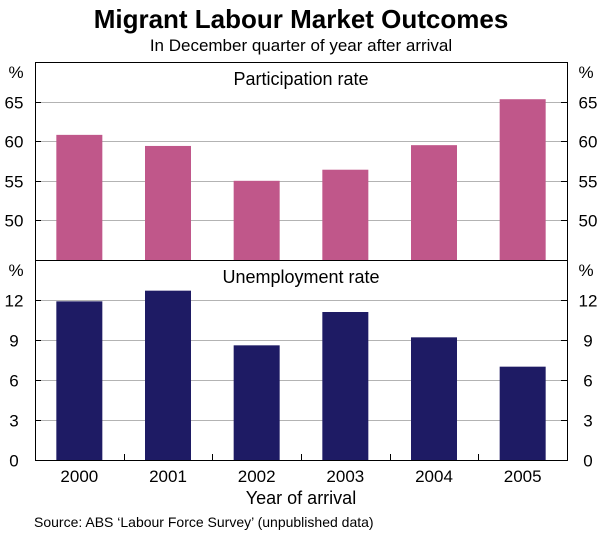  Describe the element at coordinates (523, 476) in the screenshot. I see `x-tick-label-2005: 2005` at that location.